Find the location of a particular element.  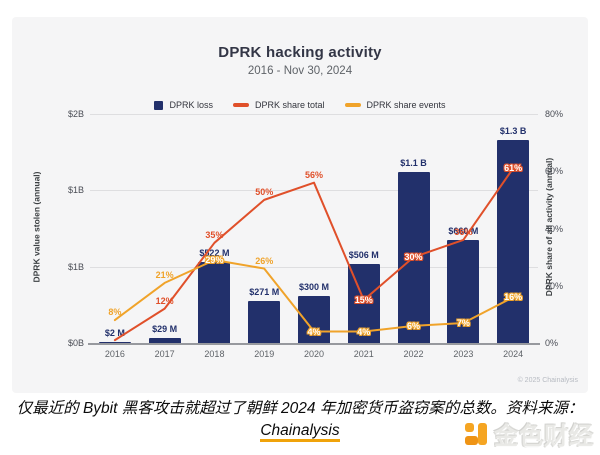

bar-value-label: $29 M is located at coordinates (165, 329).